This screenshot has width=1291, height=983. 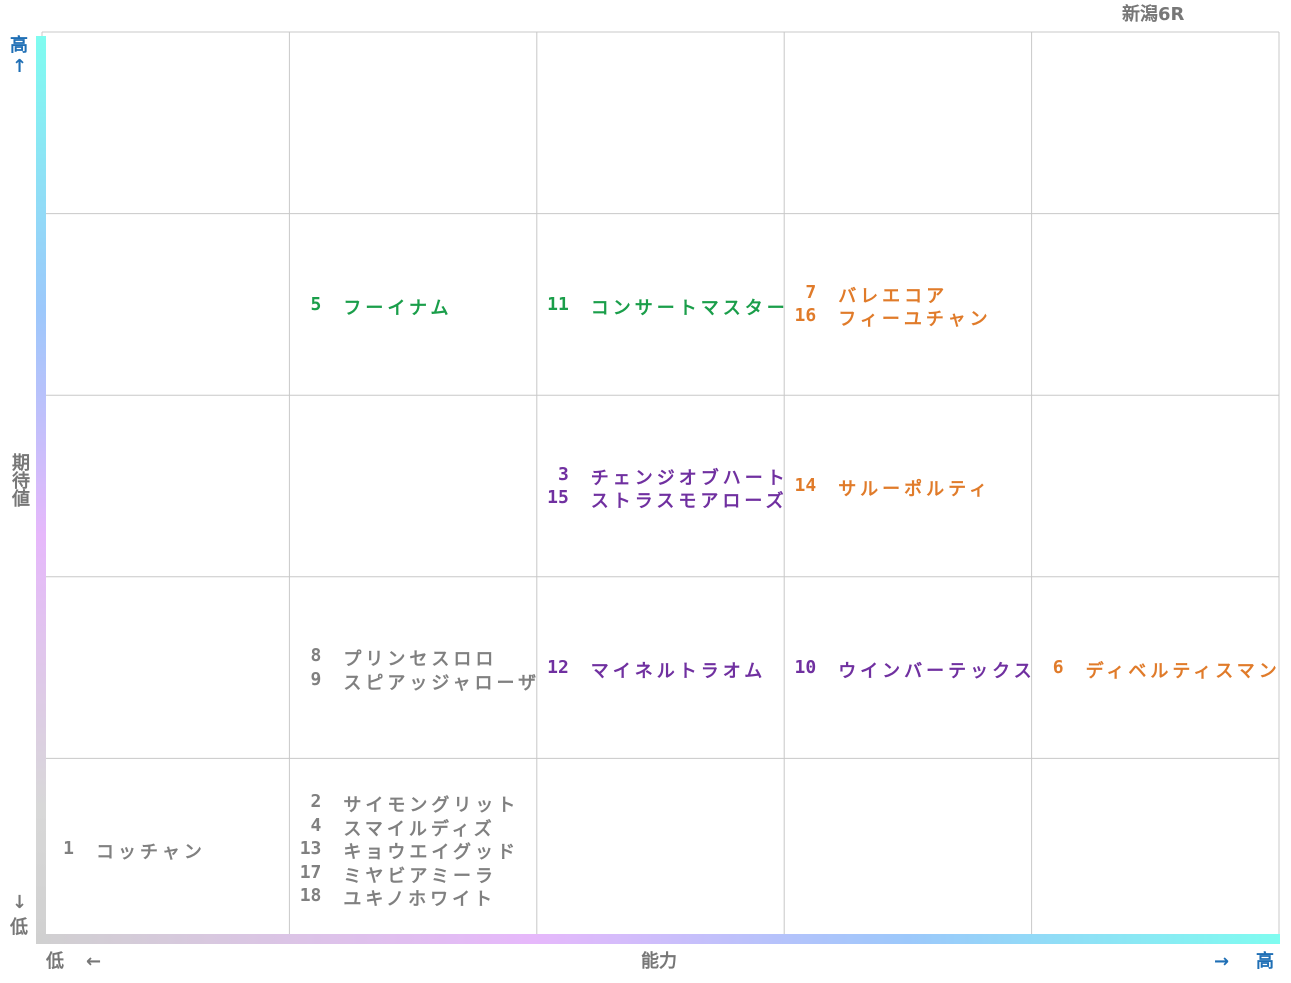 What do you see at coordinates (915, 490) in the screenshot?
I see `entry-name: サルーポルティ` at bounding box center [915, 490].